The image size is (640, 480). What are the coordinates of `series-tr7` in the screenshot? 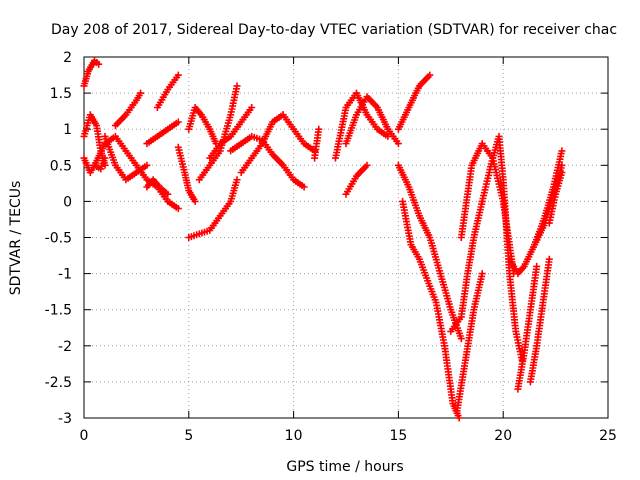 It's located at (167, 91).